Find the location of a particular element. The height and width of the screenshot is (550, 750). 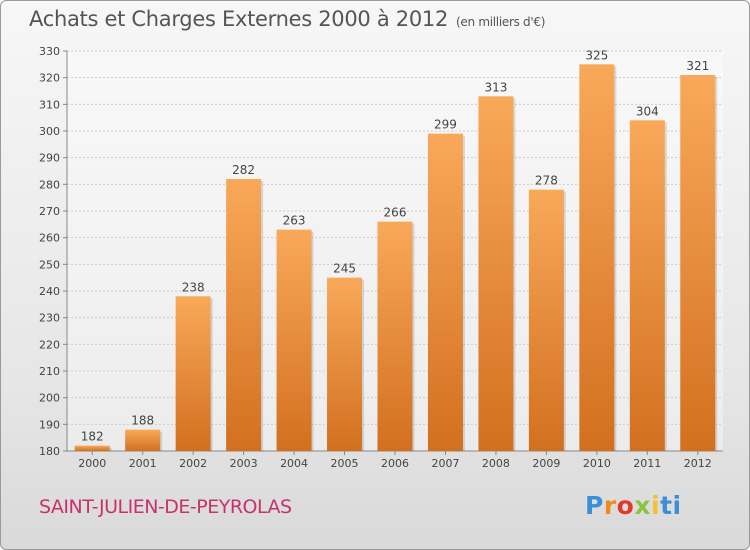

y-tick-label: 200 is located at coordinates (49, 398).